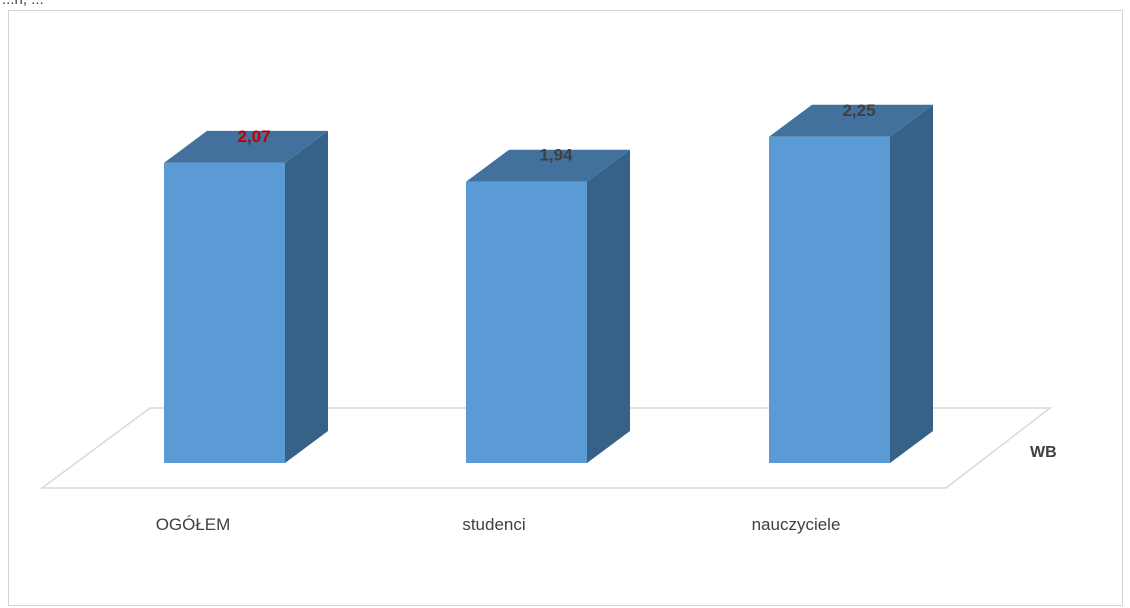 The width and height of the screenshot is (1130, 608). What do you see at coordinates (253, 136) in the screenshot?
I see `value-label: 2,07` at bounding box center [253, 136].